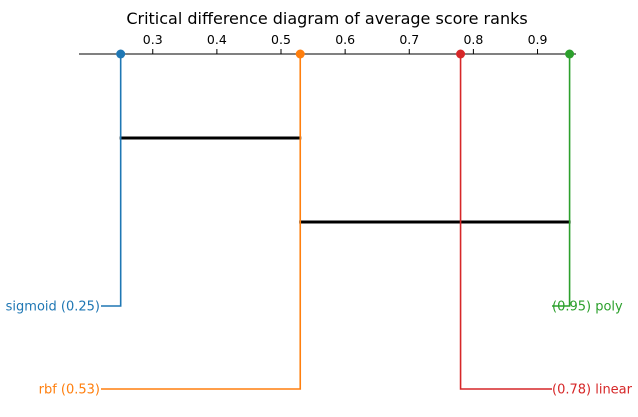 The image size is (638, 417). I want to click on method-marker-poly, so click(570, 54).